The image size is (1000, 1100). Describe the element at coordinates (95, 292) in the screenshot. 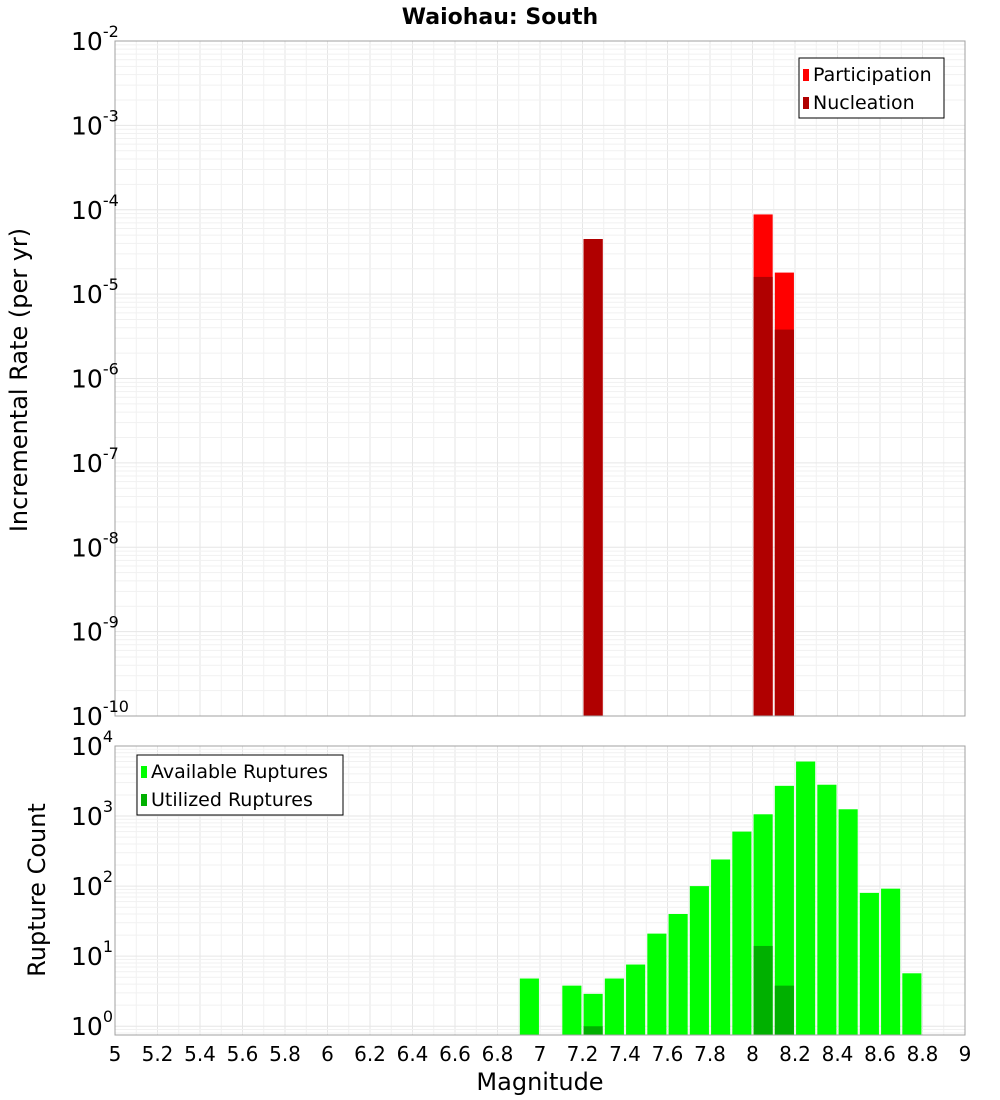

I see `rate-y-tick-label: 10⁻⁵` at that location.